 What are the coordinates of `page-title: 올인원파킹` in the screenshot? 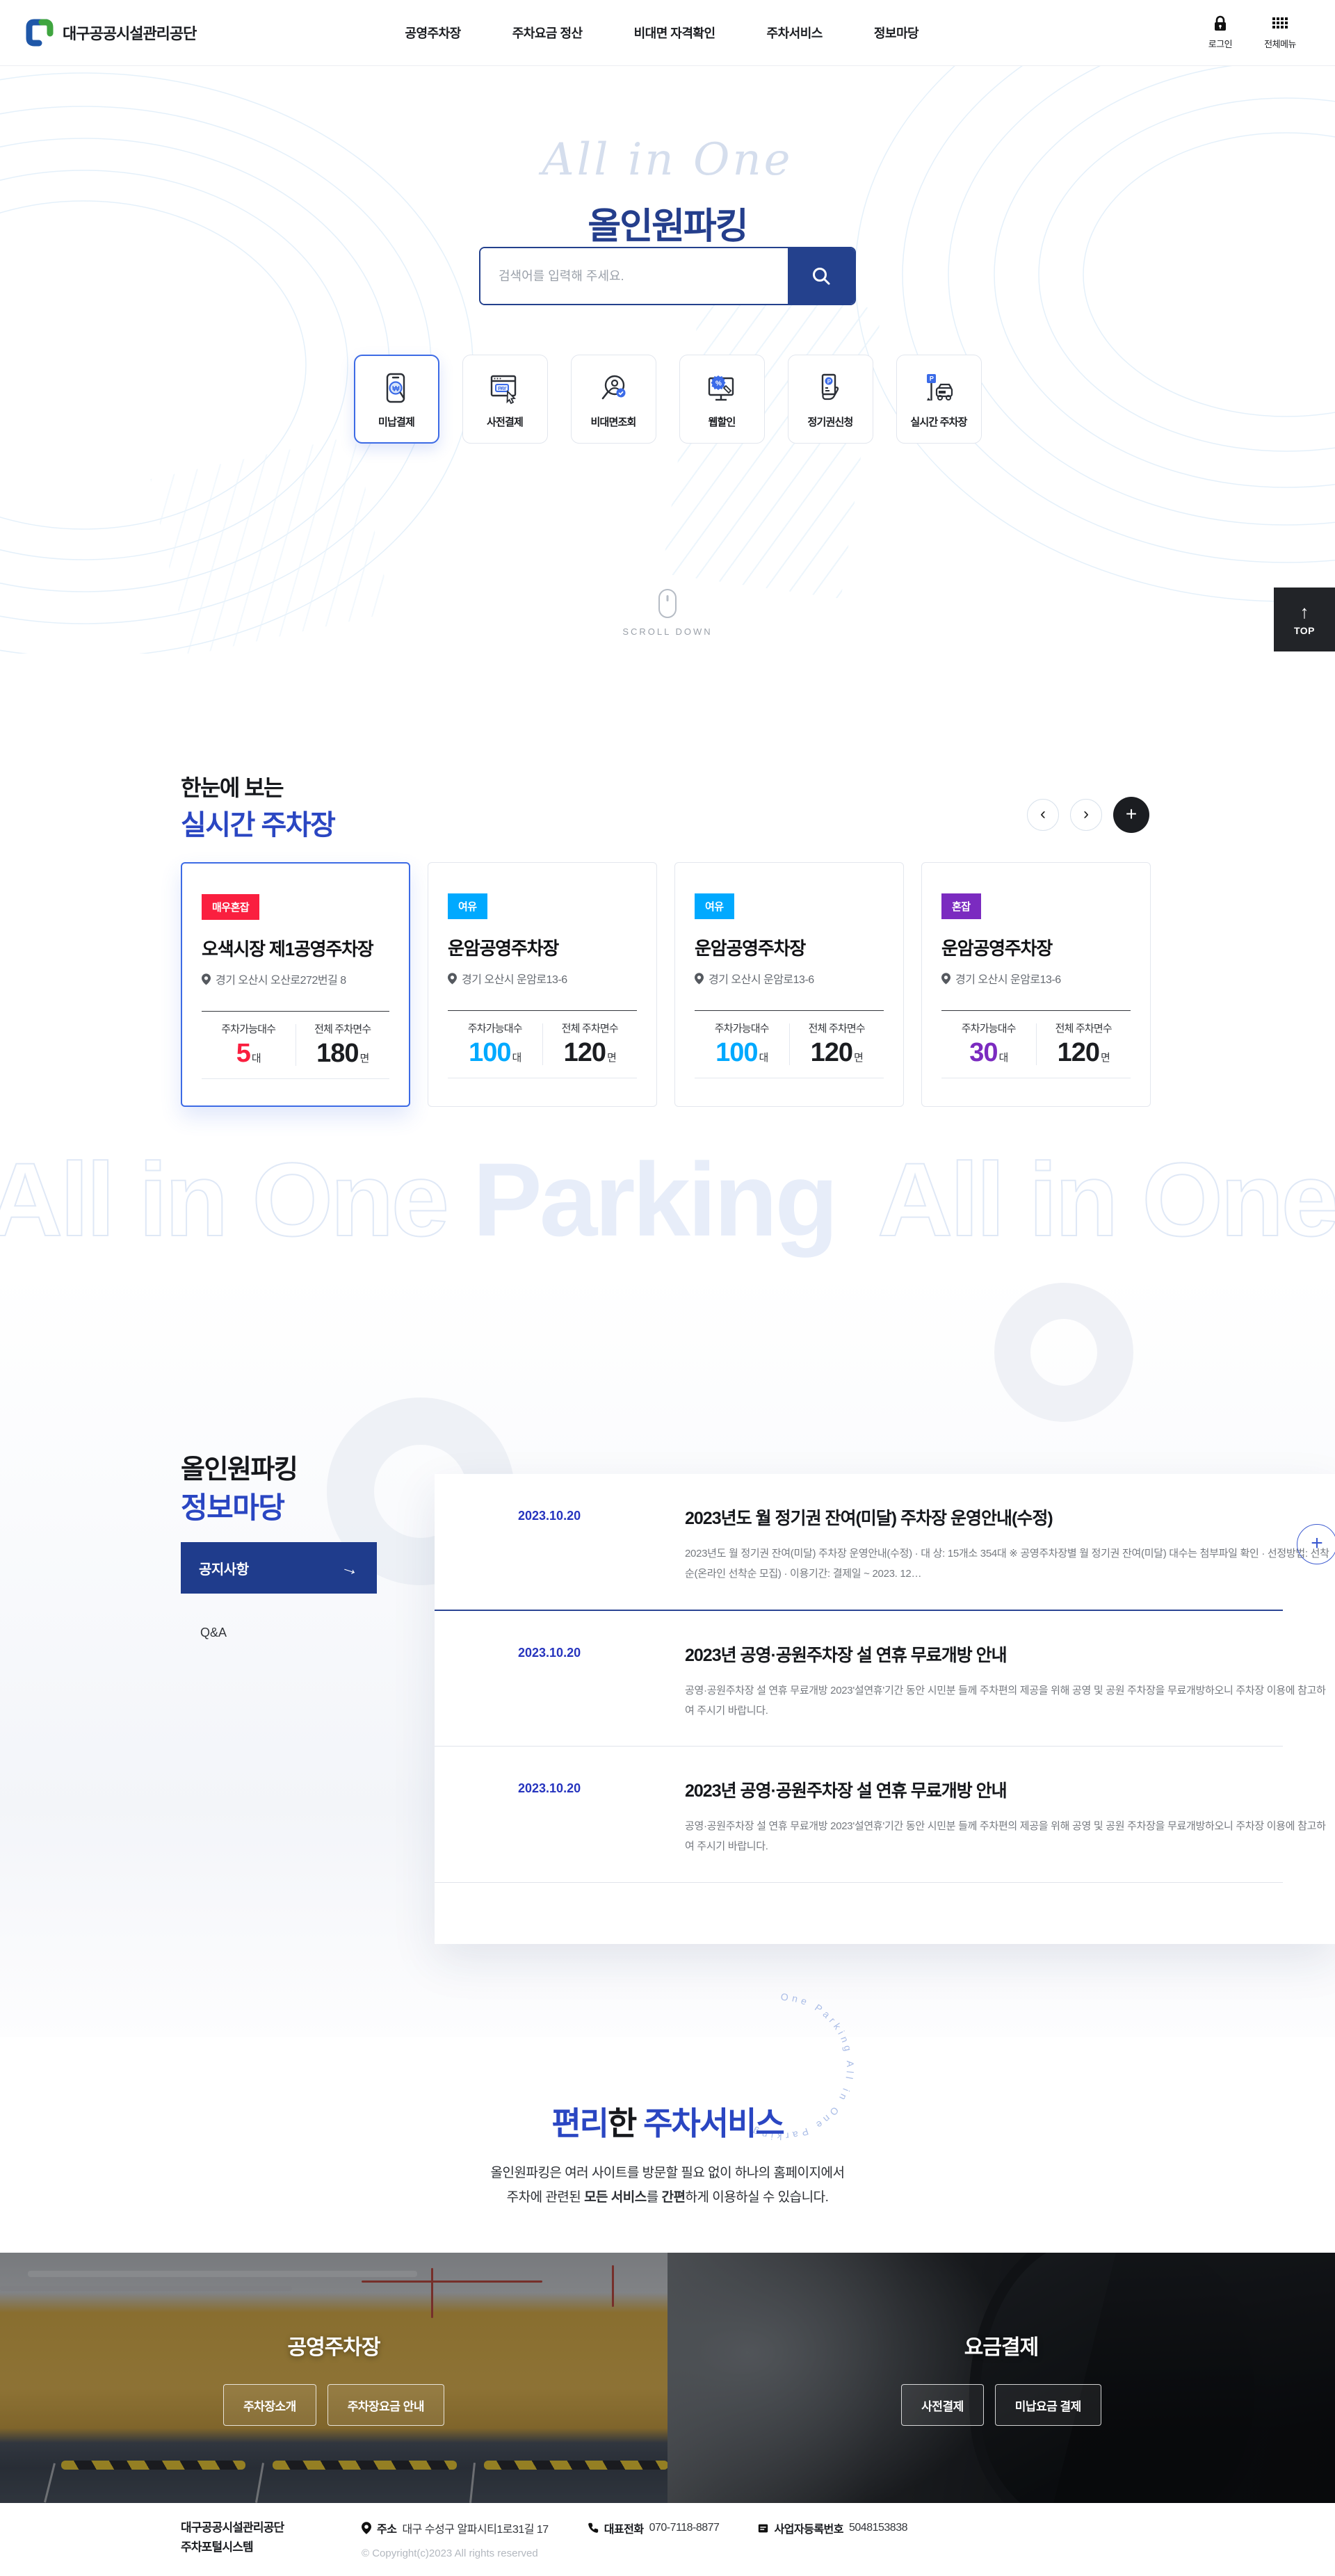 It's located at (668, 226).